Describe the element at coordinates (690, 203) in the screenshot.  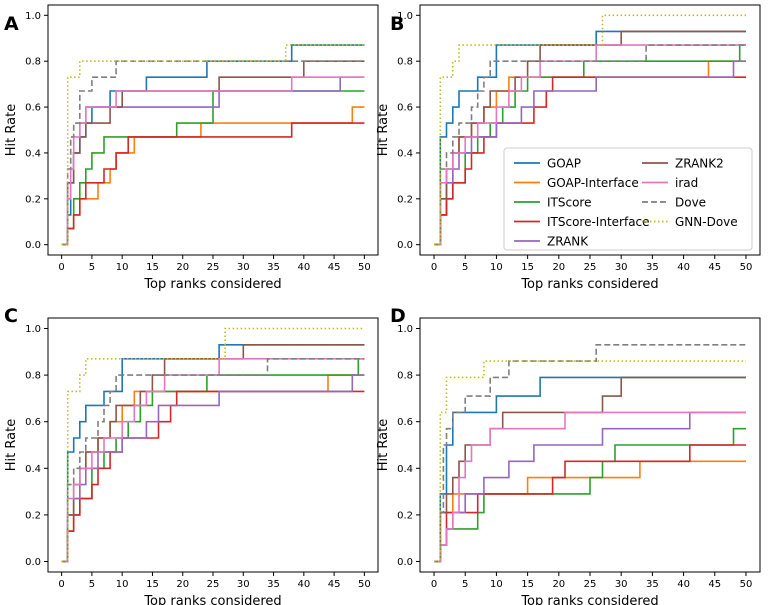
I see `legend-label: Dove` at that location.